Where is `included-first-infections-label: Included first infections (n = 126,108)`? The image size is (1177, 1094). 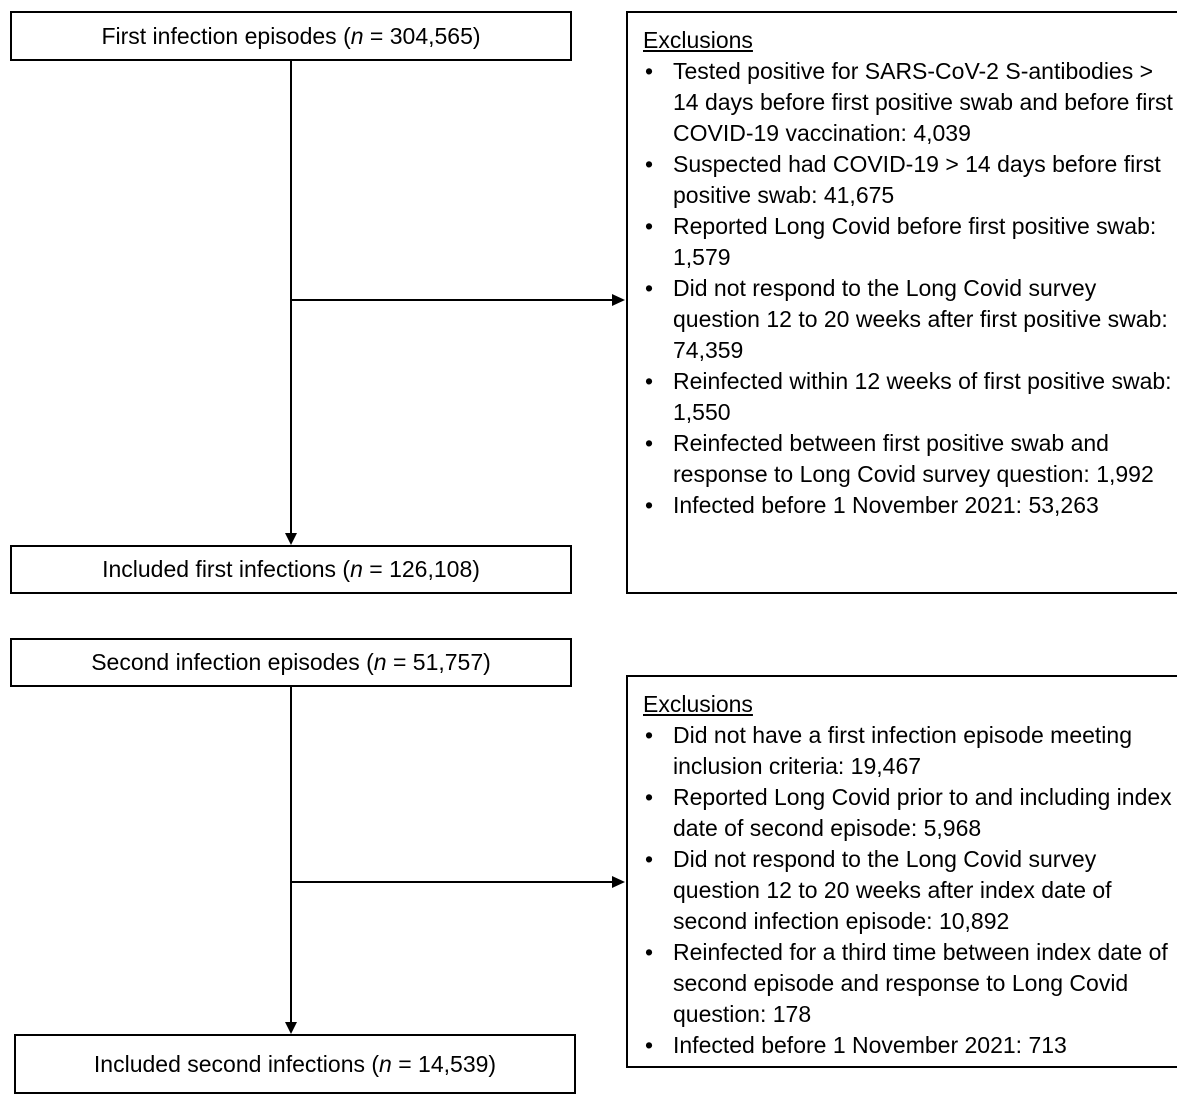 included-first-infections-label: Included first infections (n = 126,108) is located at coordinates (291, 569).